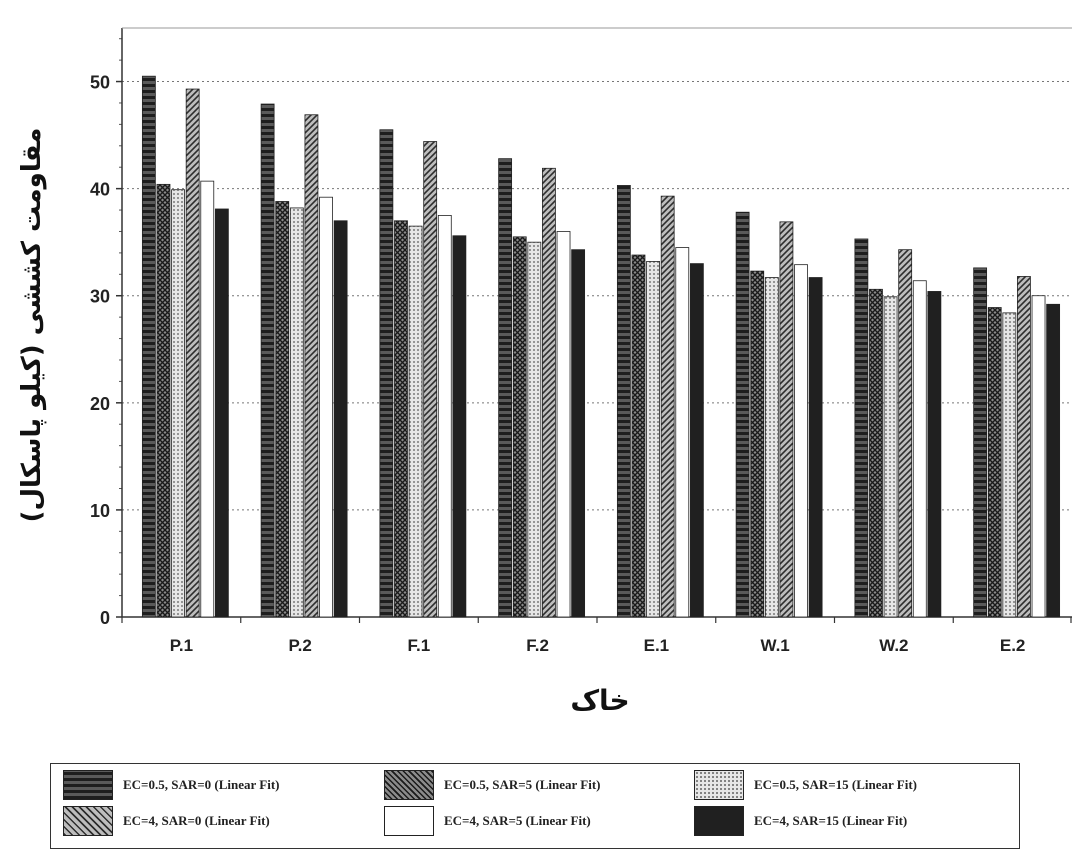 The width and height of the screenshot is (1075, 855). I want to click on bar-e2-s1, so click(980, 442).